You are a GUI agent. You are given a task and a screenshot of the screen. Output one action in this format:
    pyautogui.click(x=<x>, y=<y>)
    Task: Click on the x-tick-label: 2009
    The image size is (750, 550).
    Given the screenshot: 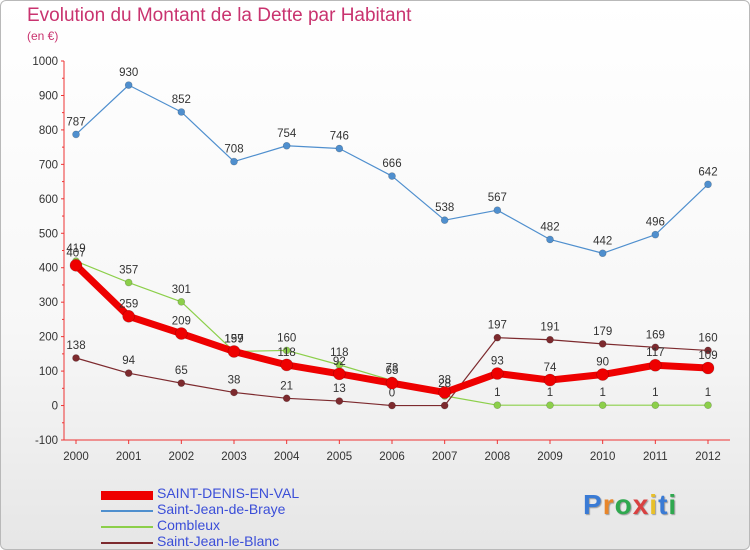 What is the action you would take?
    pyautogui.click(x=550, y=457)
    